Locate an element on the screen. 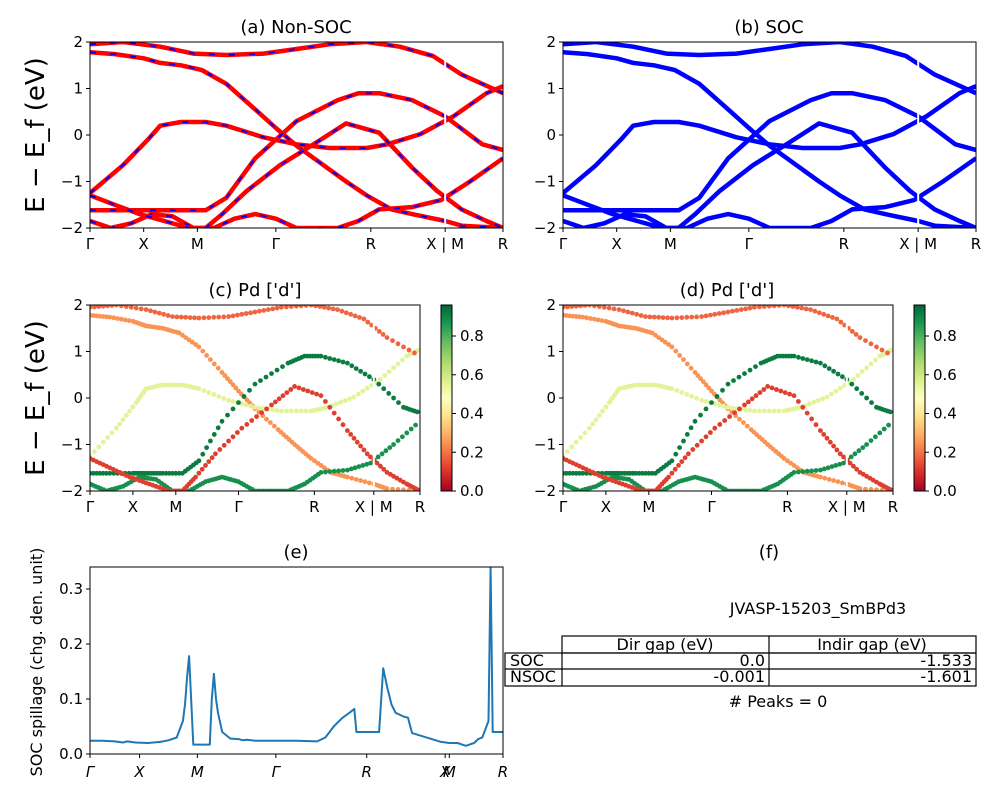 The image size is (1000, 800). panel-a-frame is located at coordinates (296, 135).